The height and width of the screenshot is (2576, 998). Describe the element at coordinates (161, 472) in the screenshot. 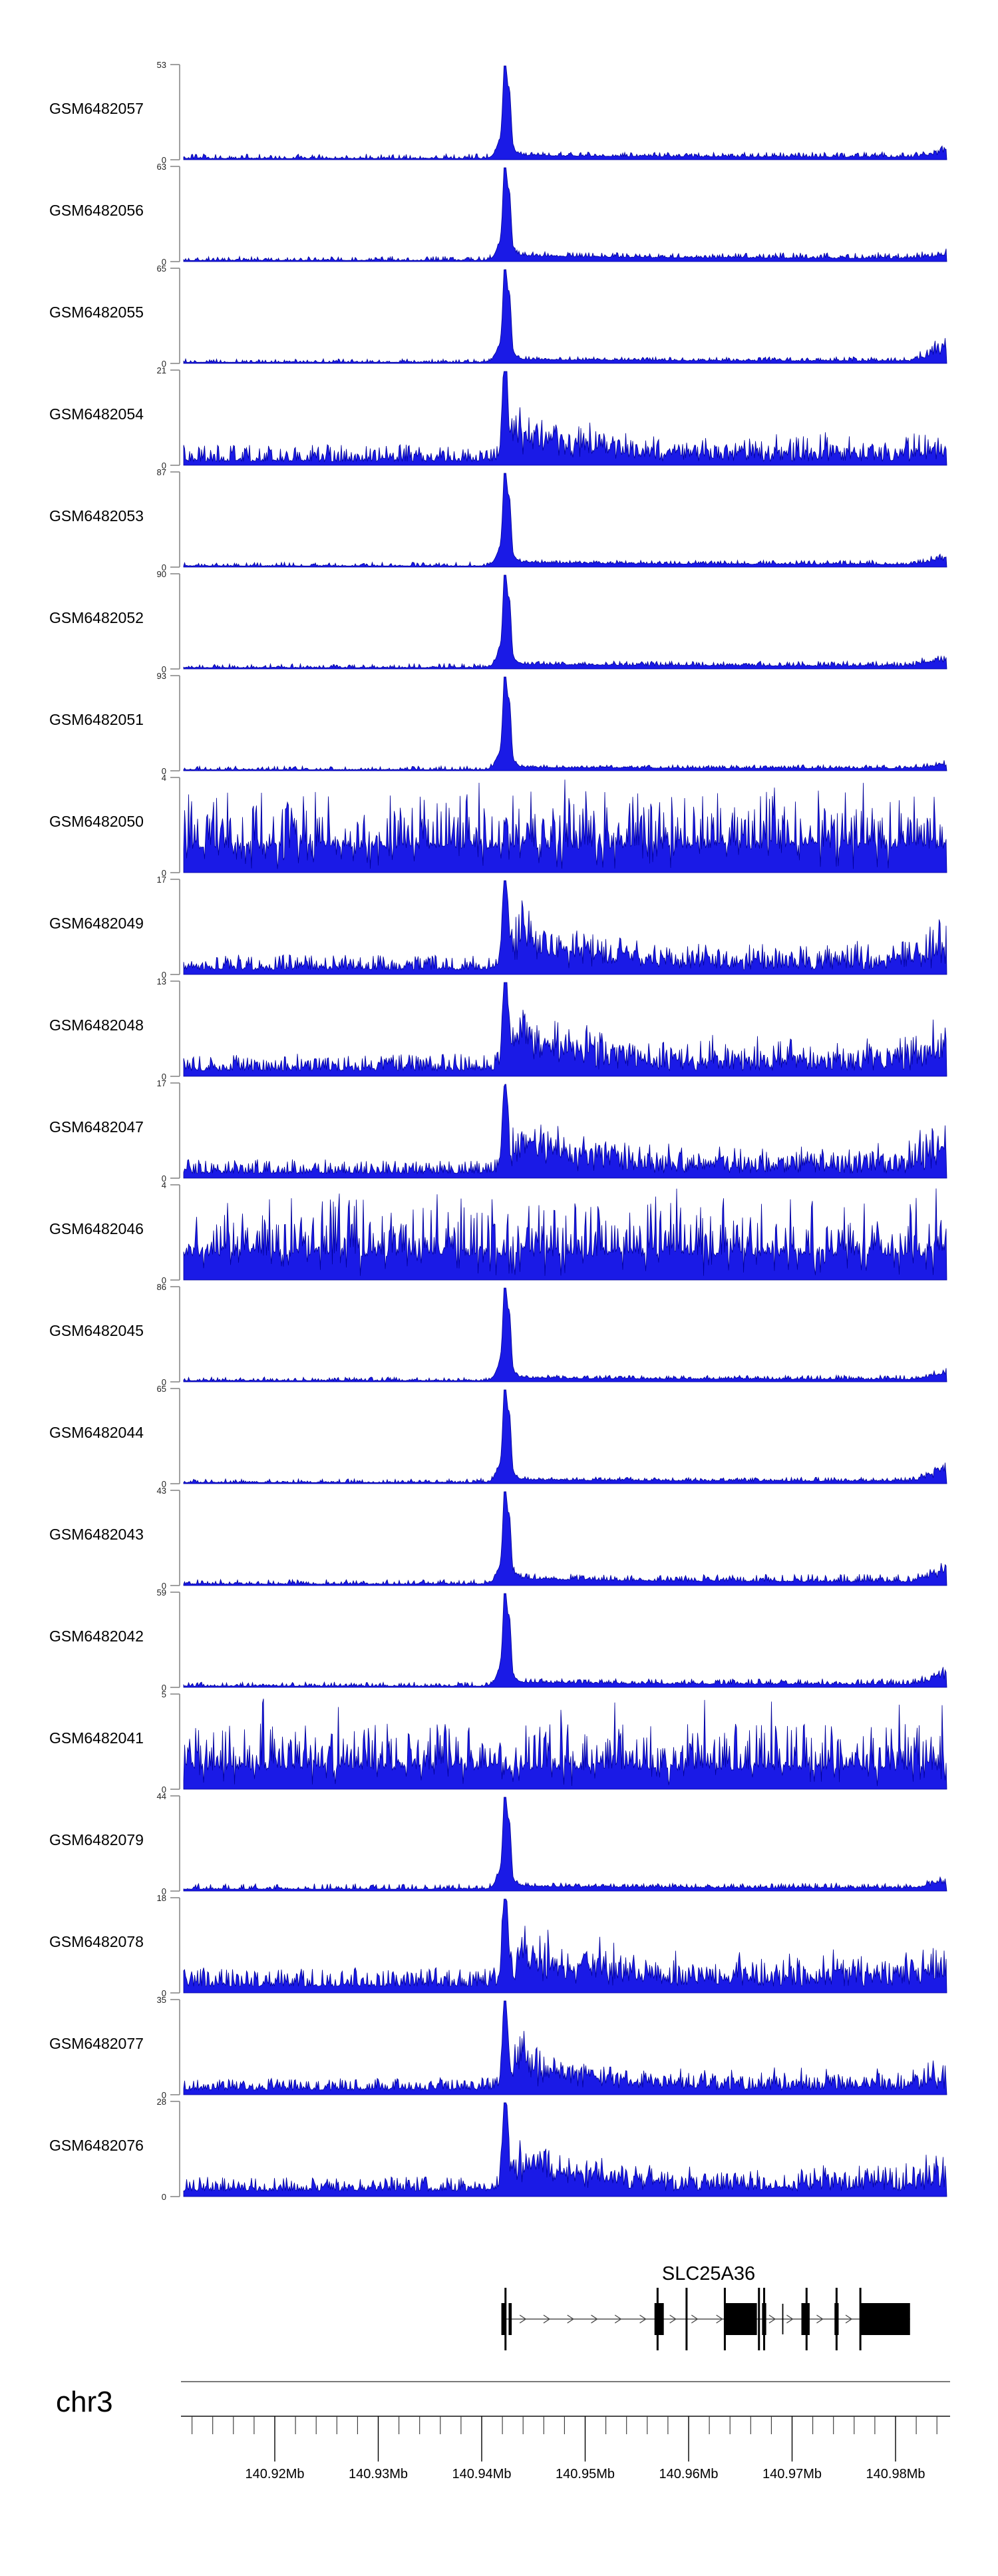

I see `y-max-label: 87` at that location.